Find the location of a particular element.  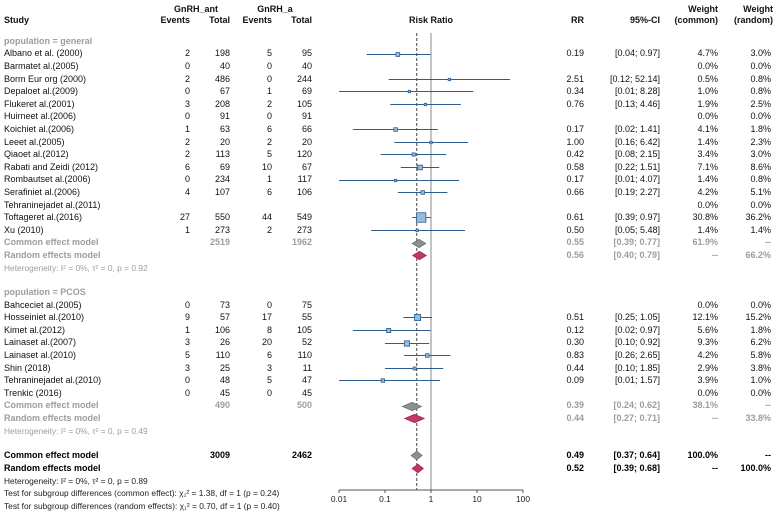

total-control: 2462 is located at coordinates (301, 455).